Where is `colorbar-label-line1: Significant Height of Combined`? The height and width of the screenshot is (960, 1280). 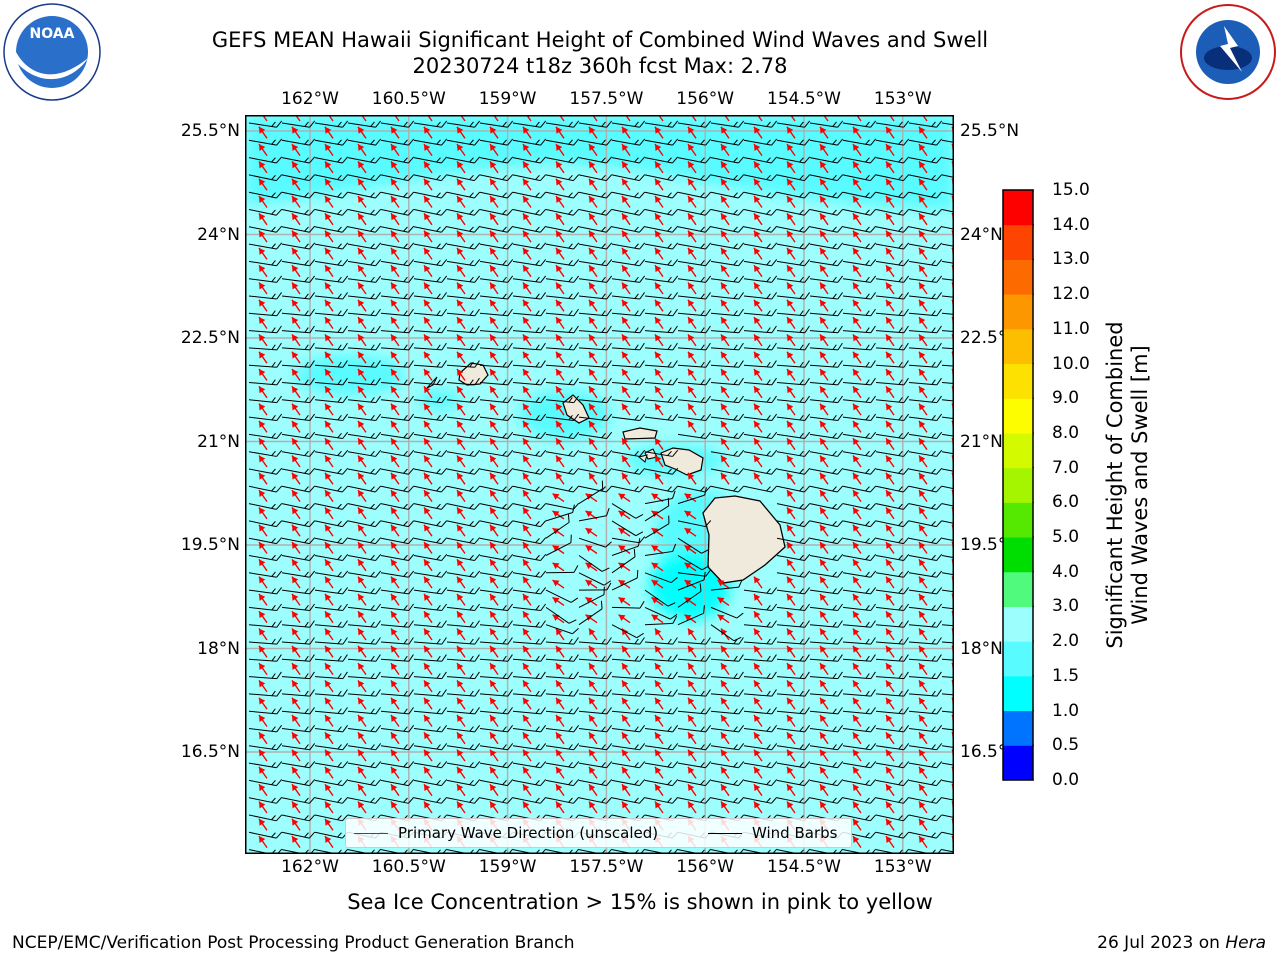
colorbar-label-line1: Significant Height of Combined is located at coordinates (1115, 485).